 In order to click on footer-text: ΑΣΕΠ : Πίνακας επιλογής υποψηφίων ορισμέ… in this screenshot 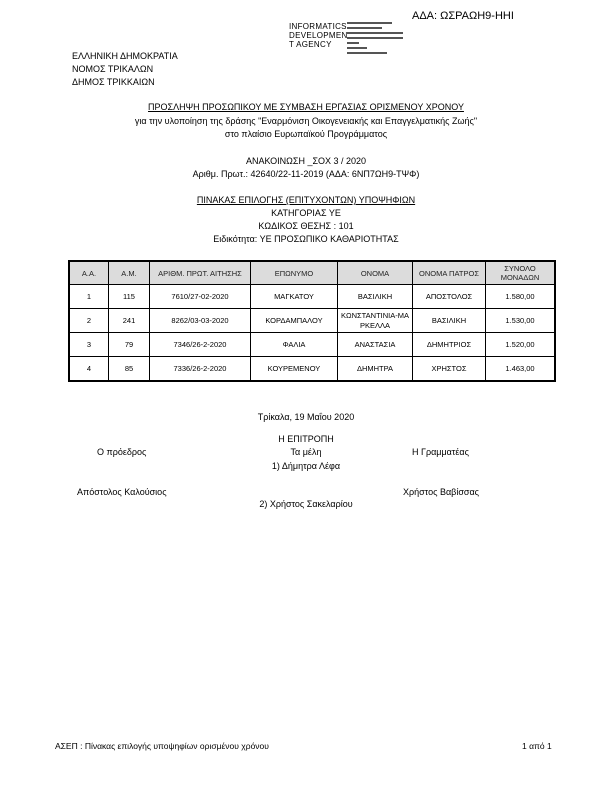, I will do `click(162, 746)`.